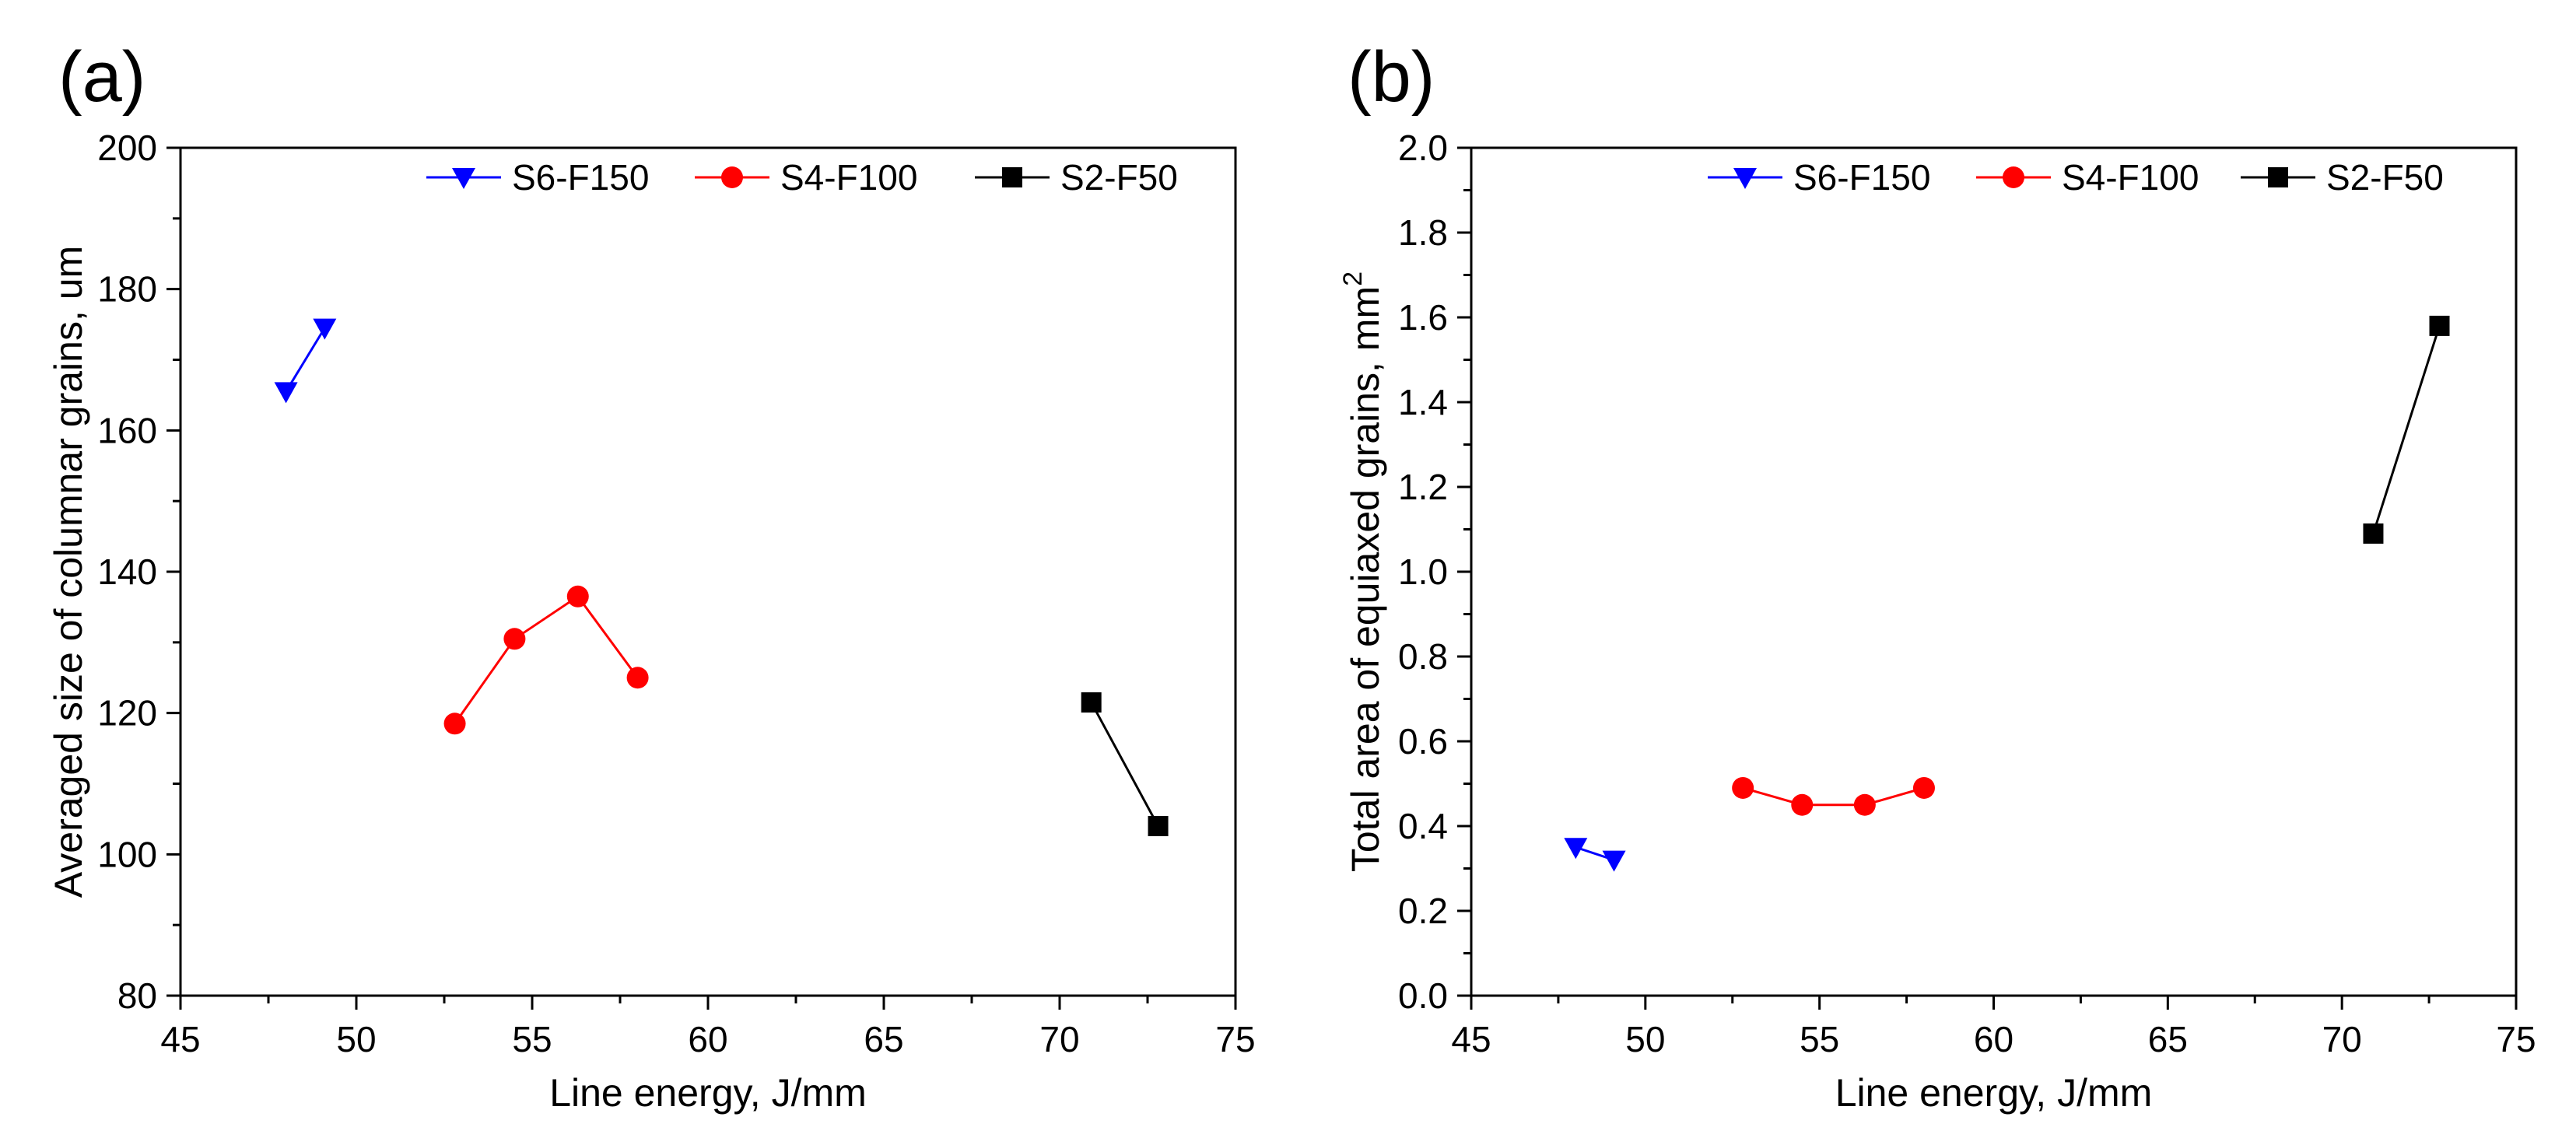 This screenshot has width=2576, height=1145. What do you see at coordinates (127, 289) in the screenshot?
I see `y-tick-label: 180` at bounding box center [127, 289].